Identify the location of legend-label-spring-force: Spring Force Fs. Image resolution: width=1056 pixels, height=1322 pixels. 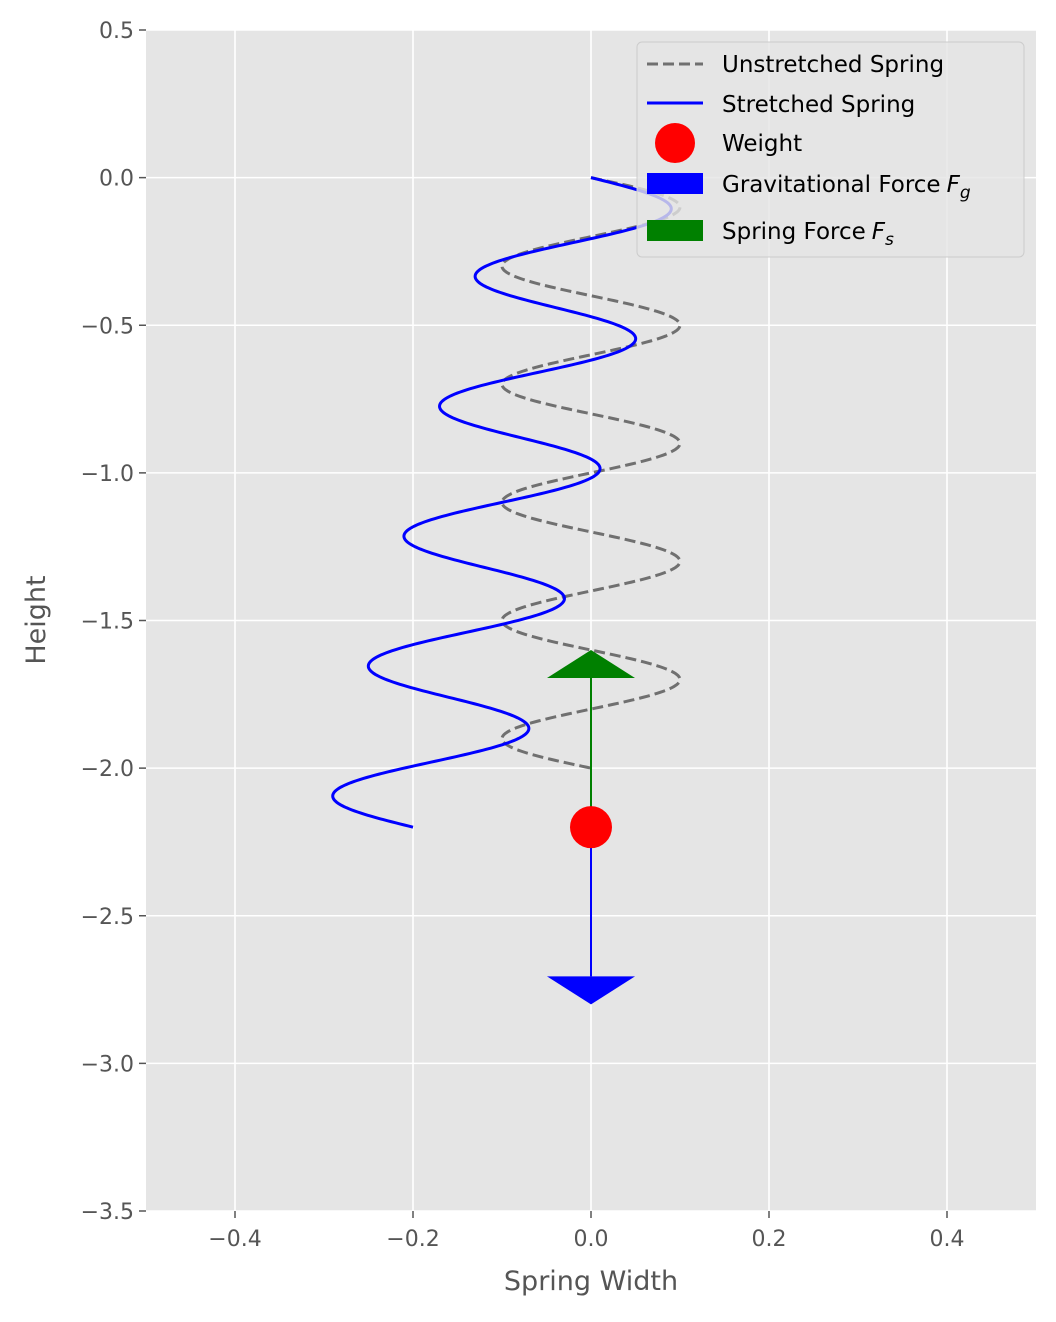
(808, 234).